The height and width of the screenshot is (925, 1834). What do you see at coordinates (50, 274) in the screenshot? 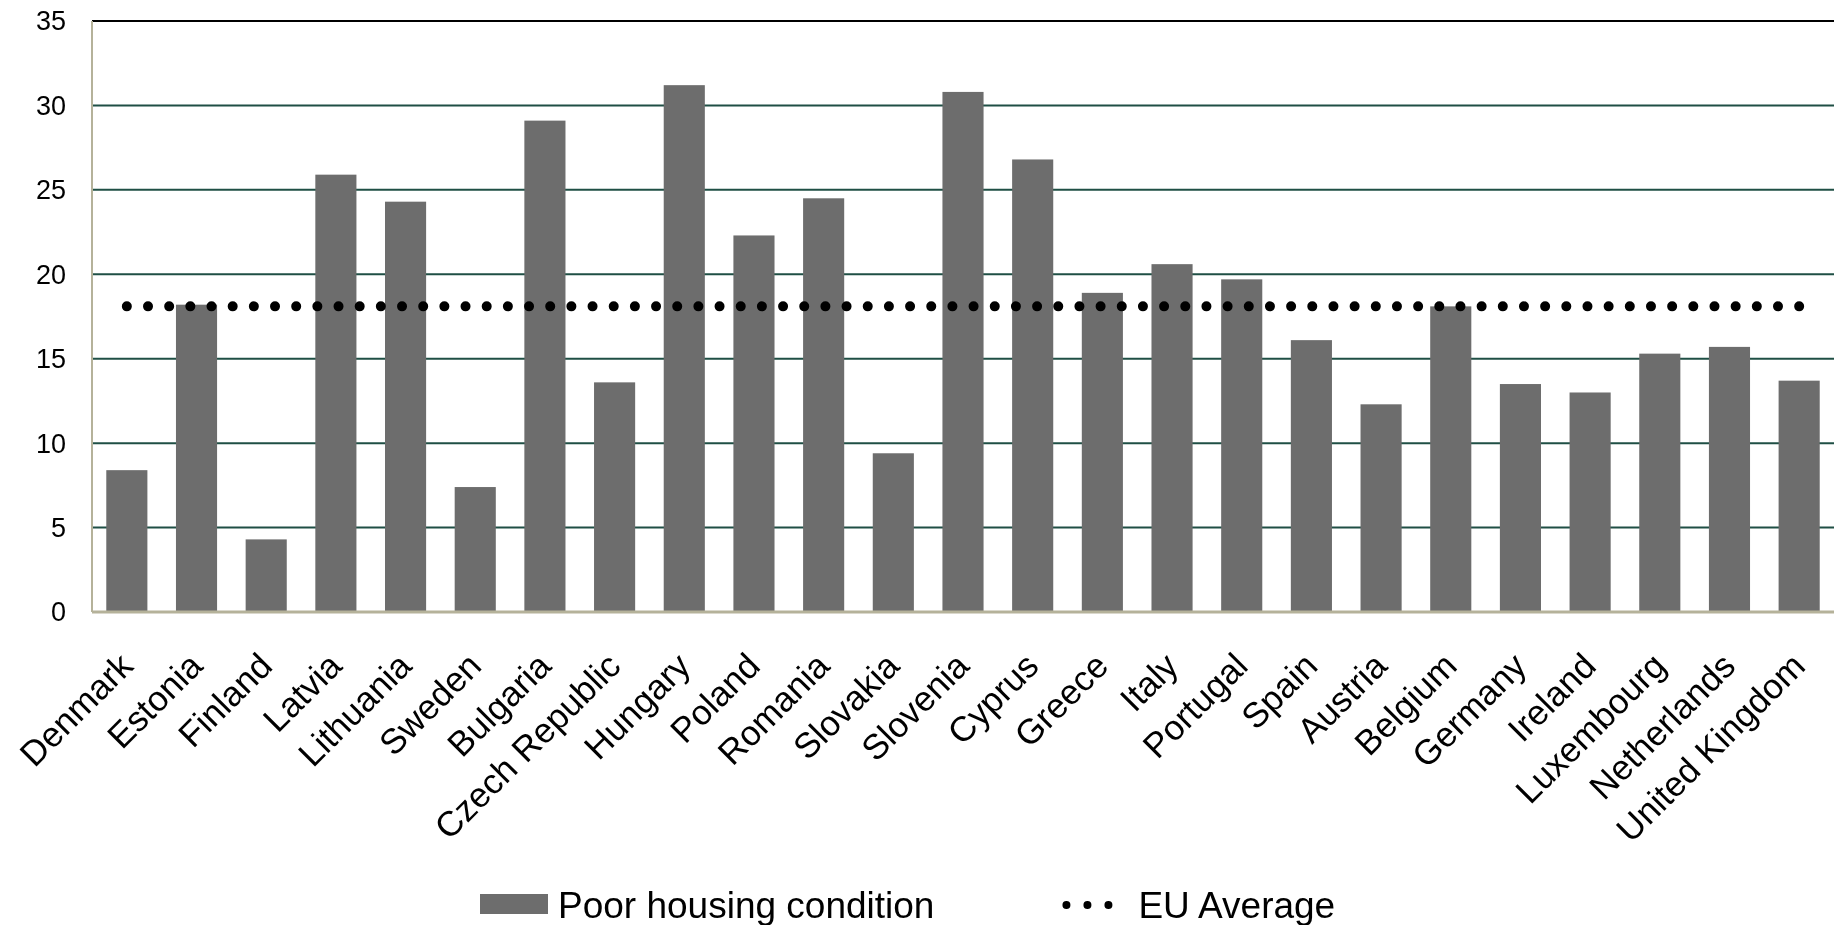
I see `y-tick-label: 20` at bounding box center [50, 274].